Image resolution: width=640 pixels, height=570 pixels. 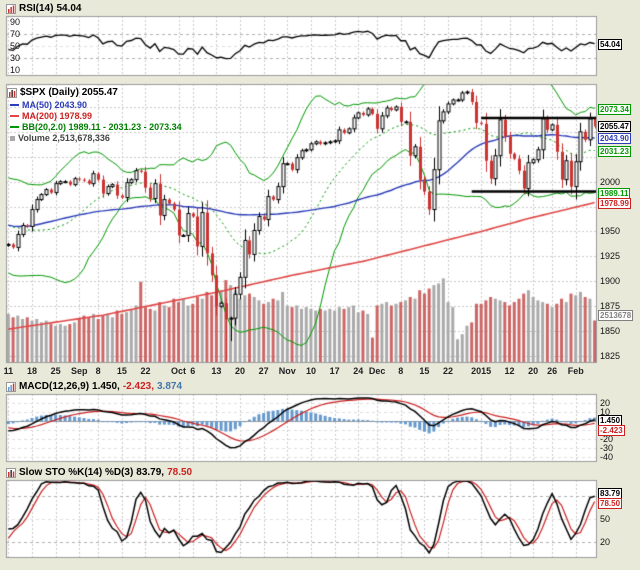 I want to click on sto-label-text: Slow STO %K(14) %D(3), so click(x=76, y=472).